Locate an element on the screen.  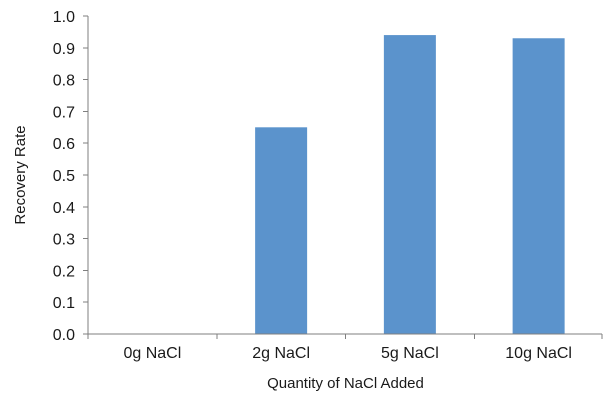
y-tick-labels: 0.0 0.1 0.2 0.3 0.4 0.5 0.6 0.7 0.8 0.9 1.0 is located at coordinates (64, 176).